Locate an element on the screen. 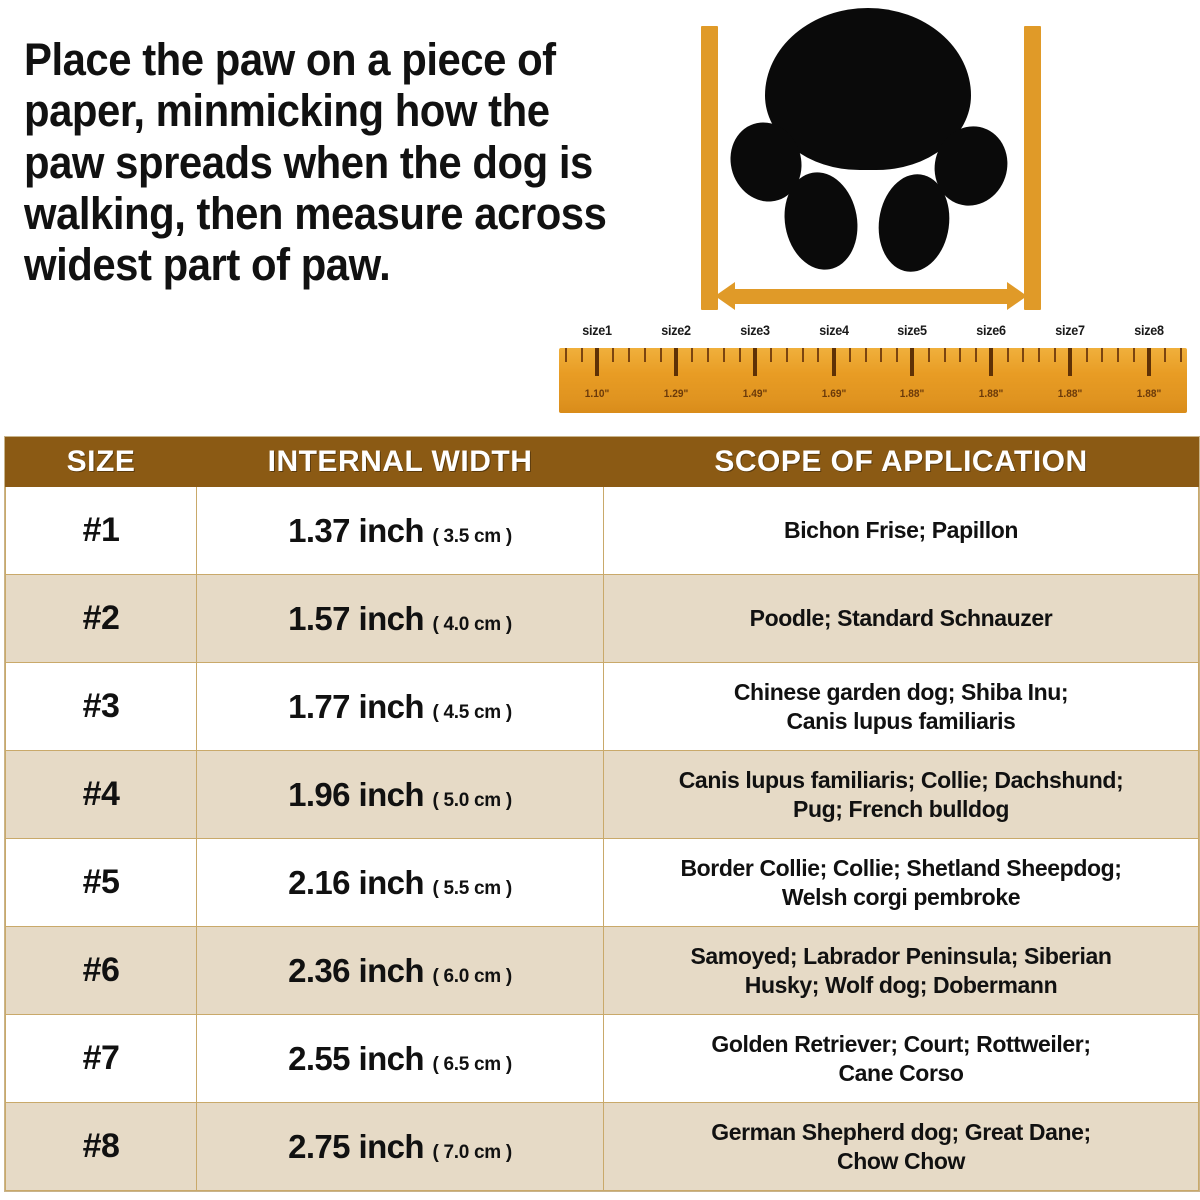 Image resolution: width=1200 pixels, height=1200 pixels. cell-internal-width: 1.77 inch ( 4.5 cm ) is located at coordinates (400, 706).